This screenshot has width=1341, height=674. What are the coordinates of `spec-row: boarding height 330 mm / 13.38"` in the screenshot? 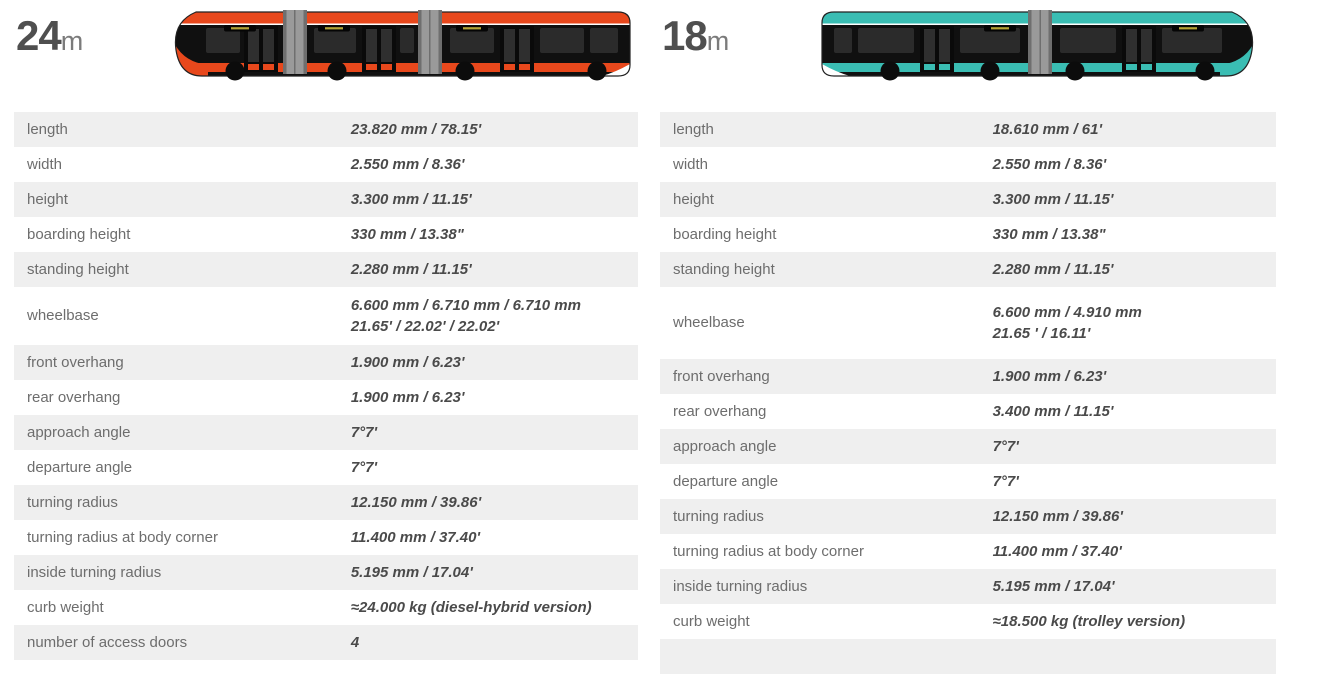 It's located at (968, 234).